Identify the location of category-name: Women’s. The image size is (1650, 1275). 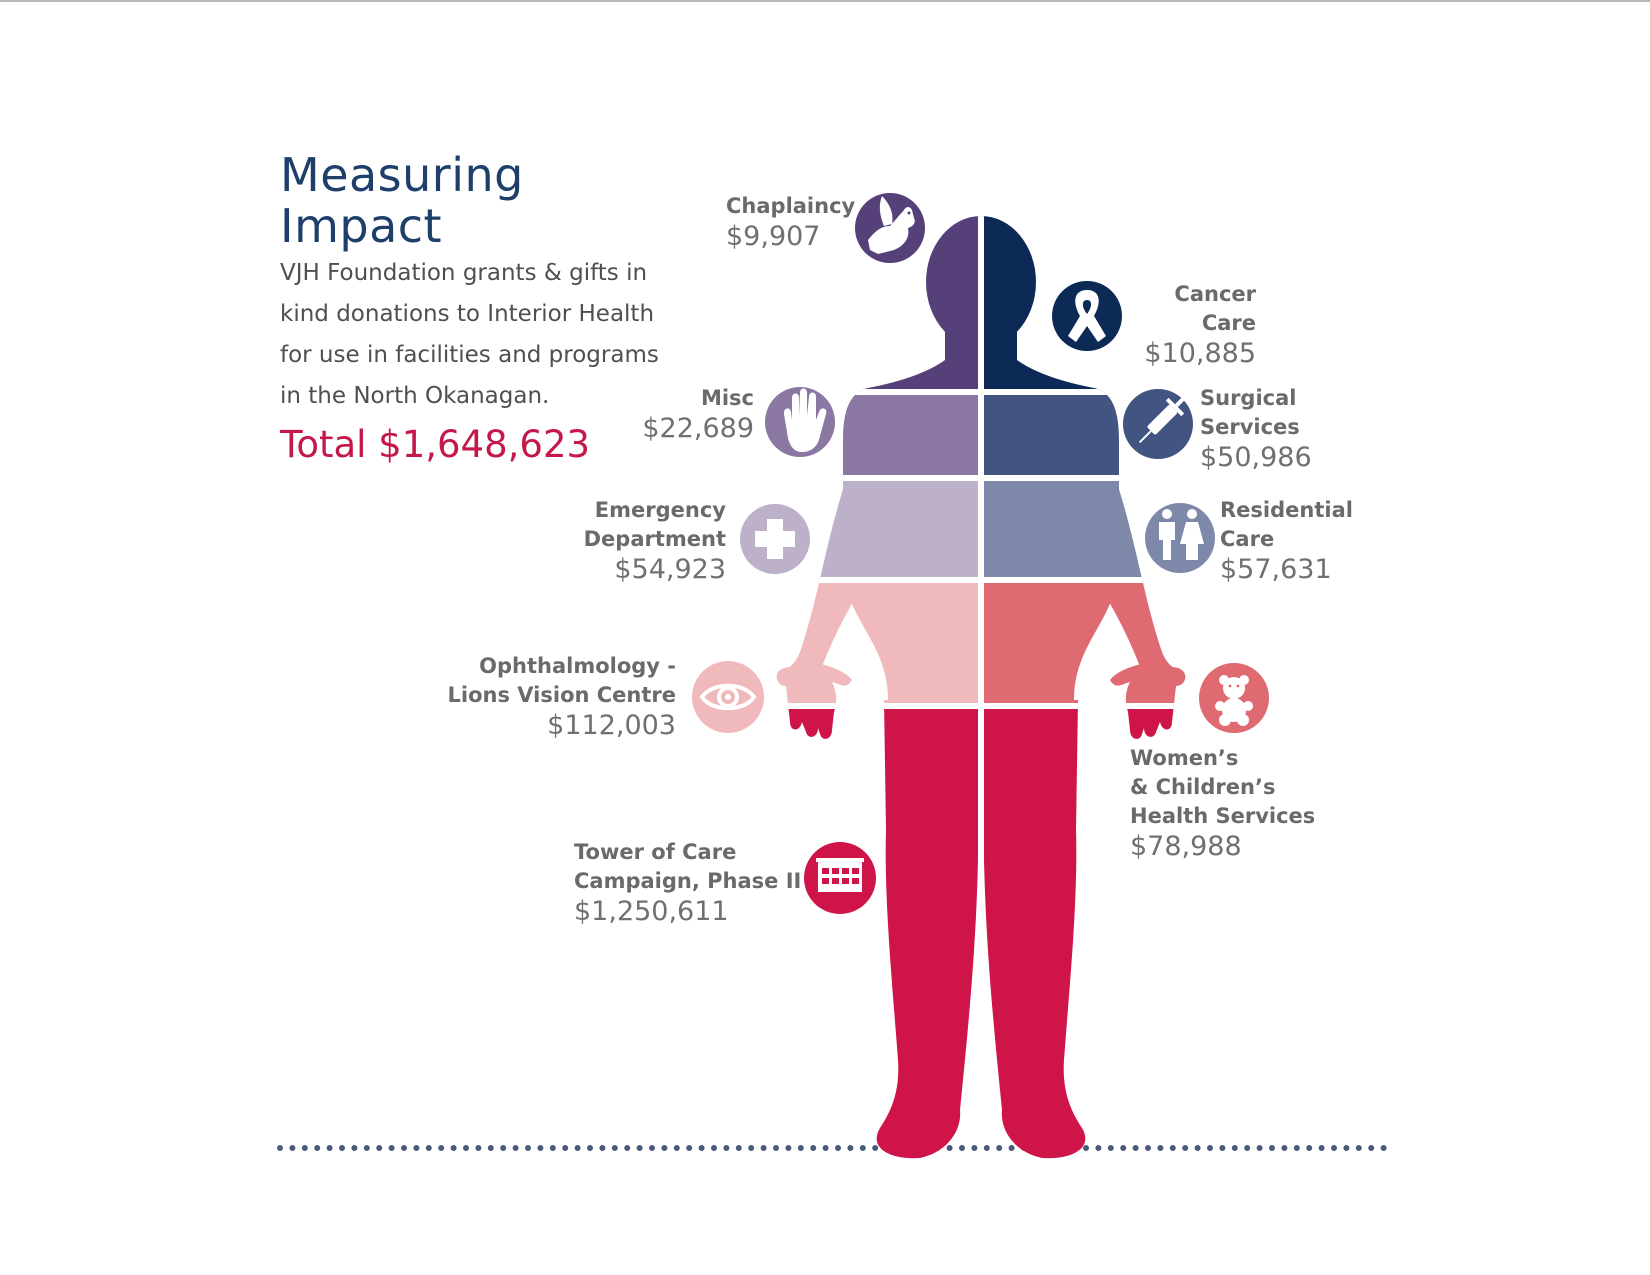
(1184, 758).